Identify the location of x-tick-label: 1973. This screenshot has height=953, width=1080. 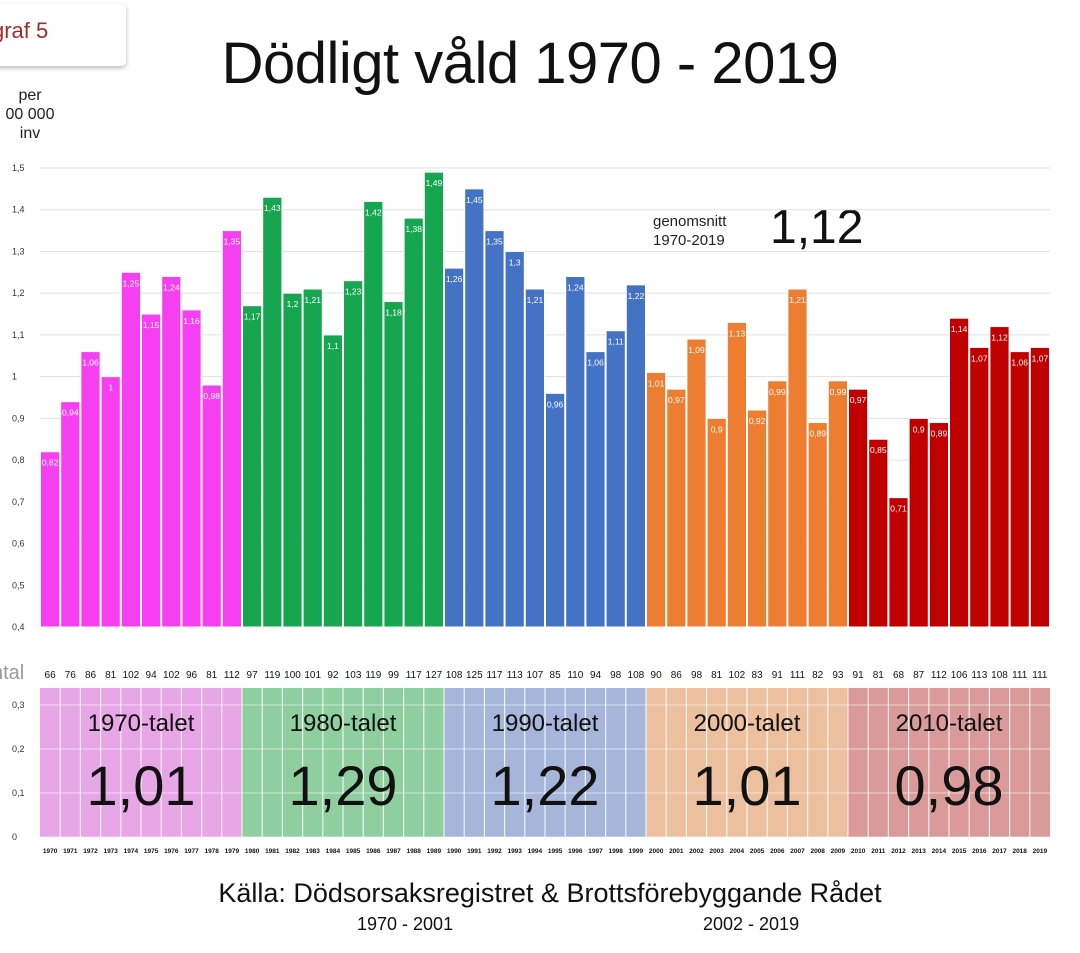
(110, 851).